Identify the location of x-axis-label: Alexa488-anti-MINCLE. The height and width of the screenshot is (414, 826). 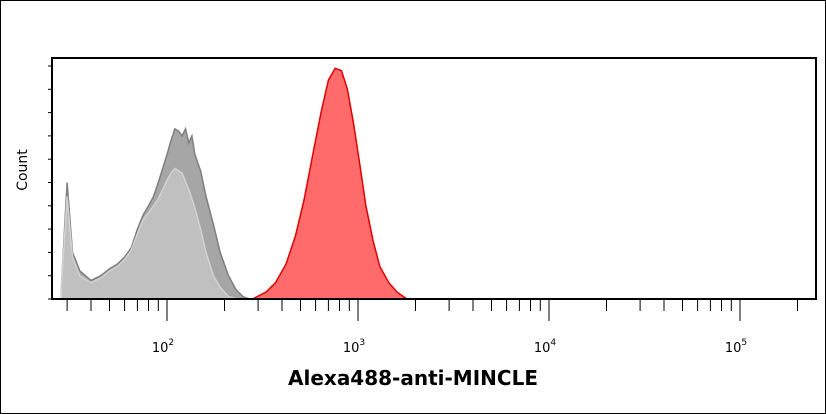
(413, 378).